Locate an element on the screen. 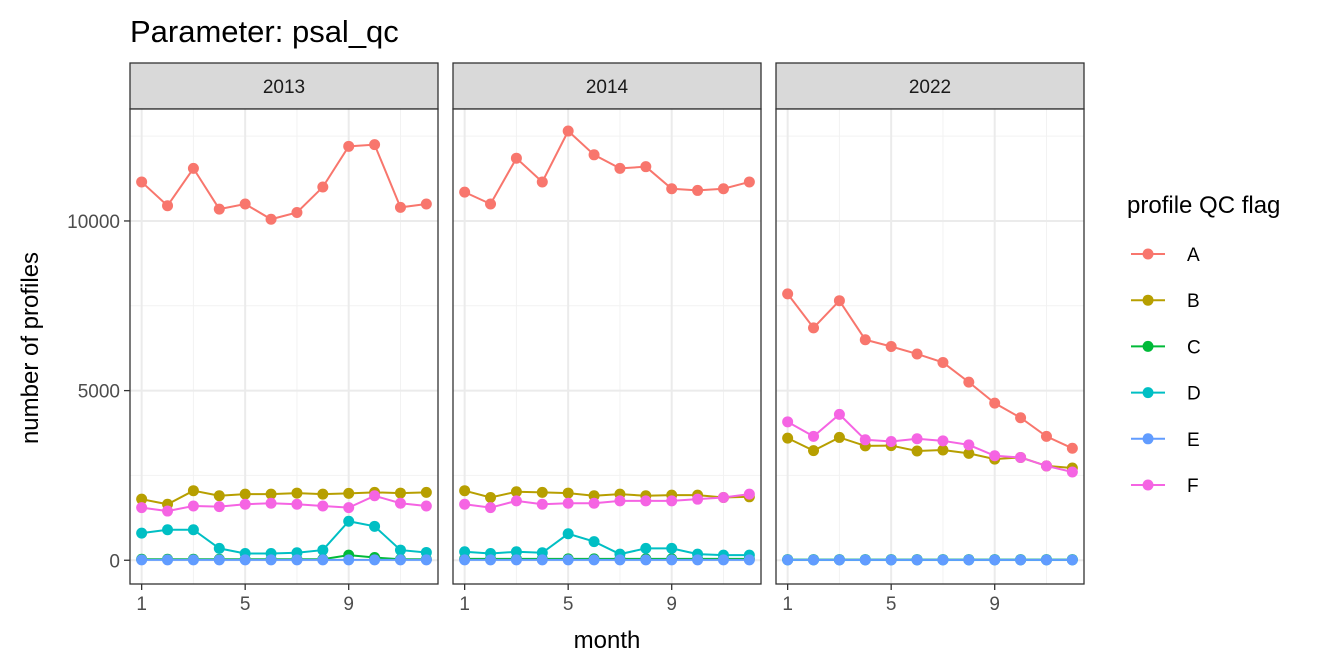 This screenshot has width=1344, height=672. legend-item-C: C is located at coordinates (1166, 347).